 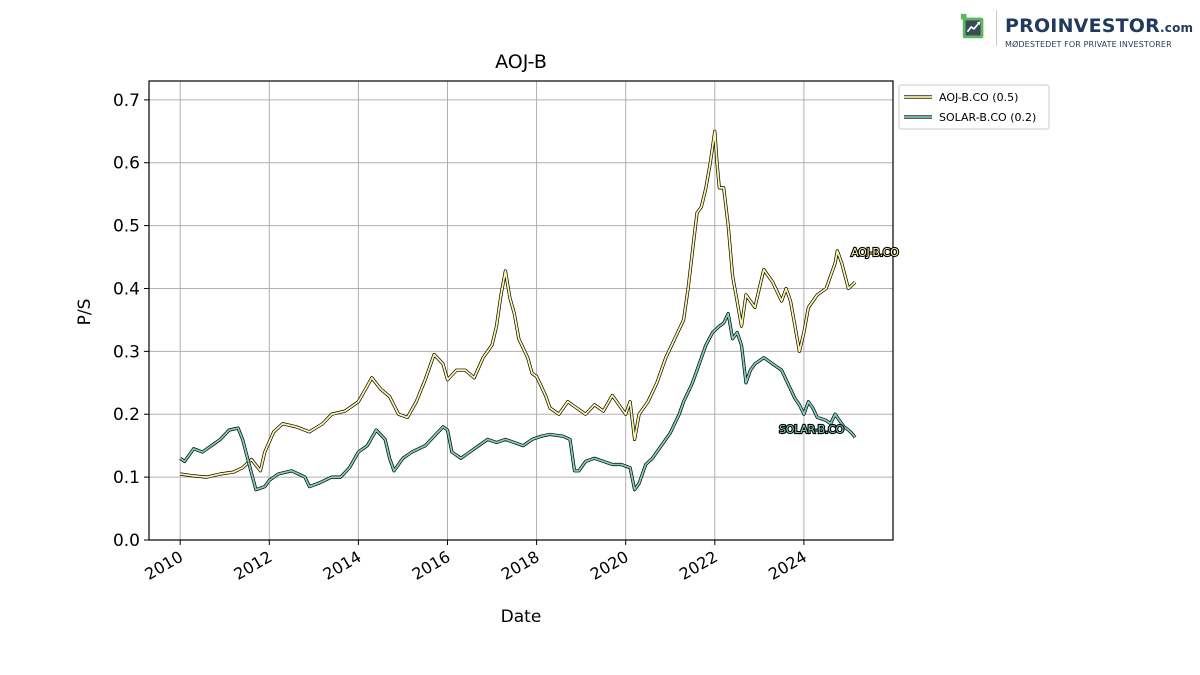 I want to click on x-tick-label: 2018, so click(x=520, y=565).